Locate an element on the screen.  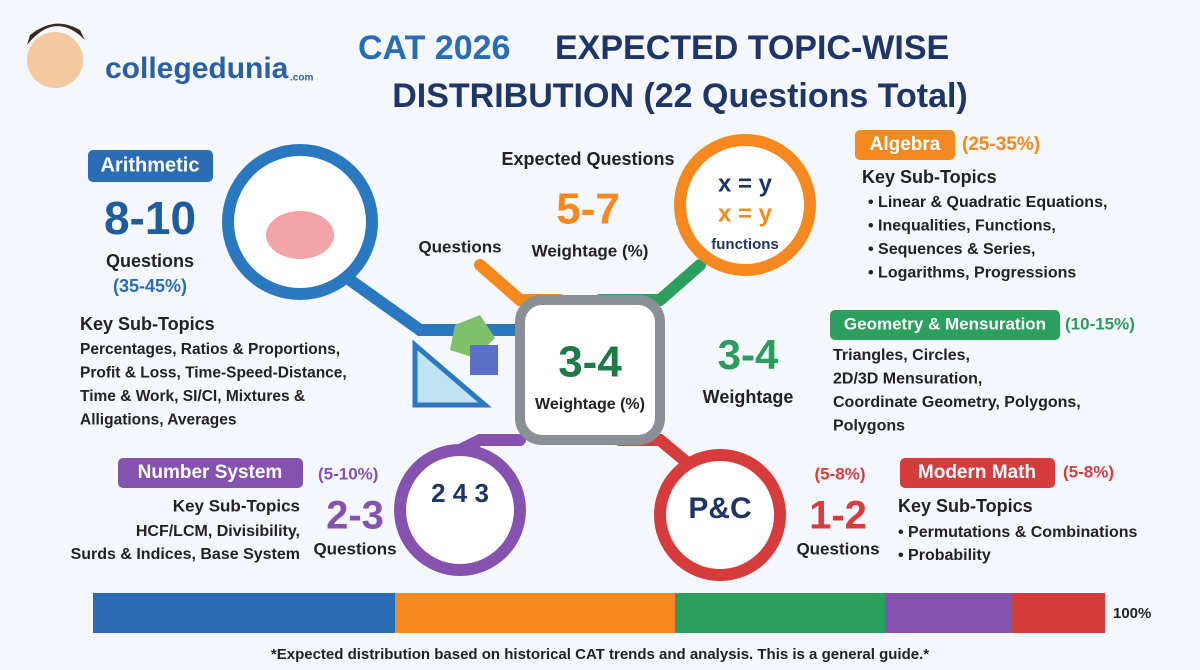
badge-label: Arithmetic is located at coordinates (150, 165).